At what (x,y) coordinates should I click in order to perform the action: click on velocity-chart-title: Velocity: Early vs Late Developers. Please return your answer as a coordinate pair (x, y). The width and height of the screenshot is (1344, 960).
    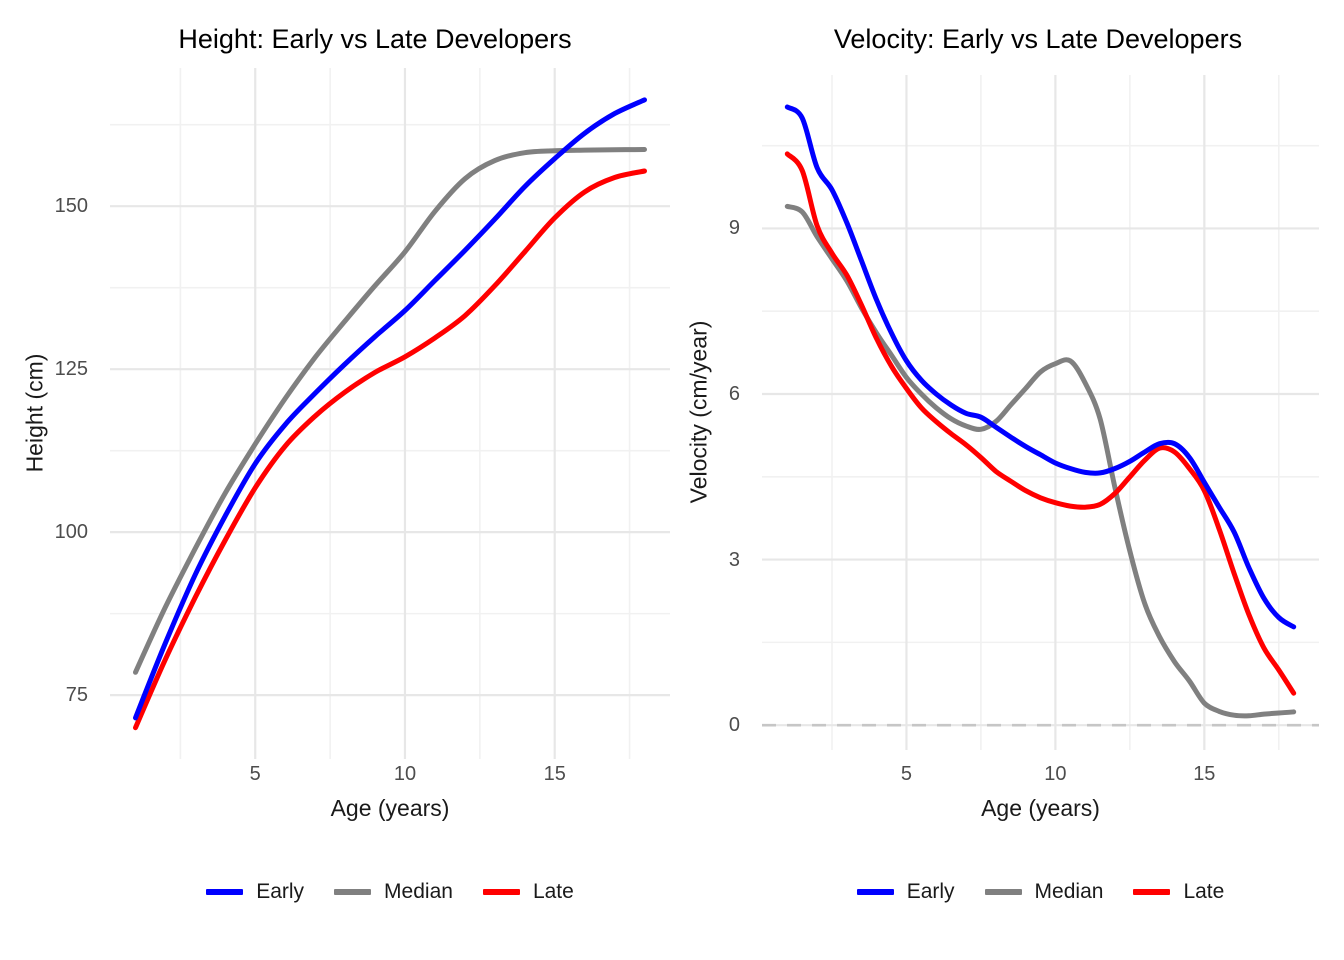
    Looking at the image, I should click on (1038, 39).